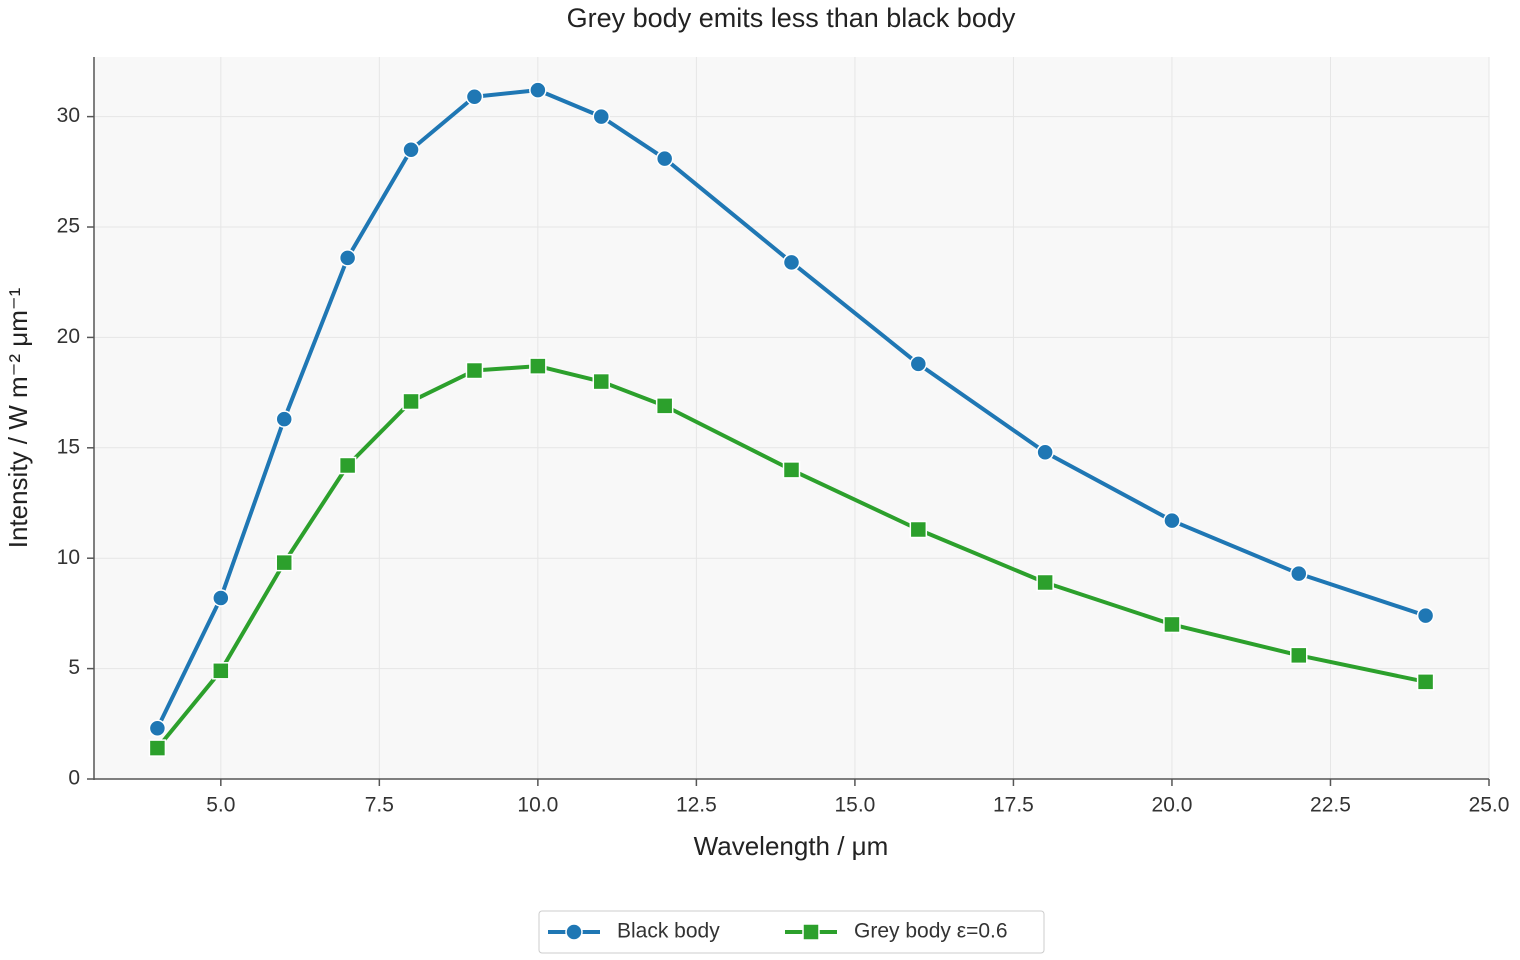  I want to click on x-tick-label: 17.5, so click(1013, 805).